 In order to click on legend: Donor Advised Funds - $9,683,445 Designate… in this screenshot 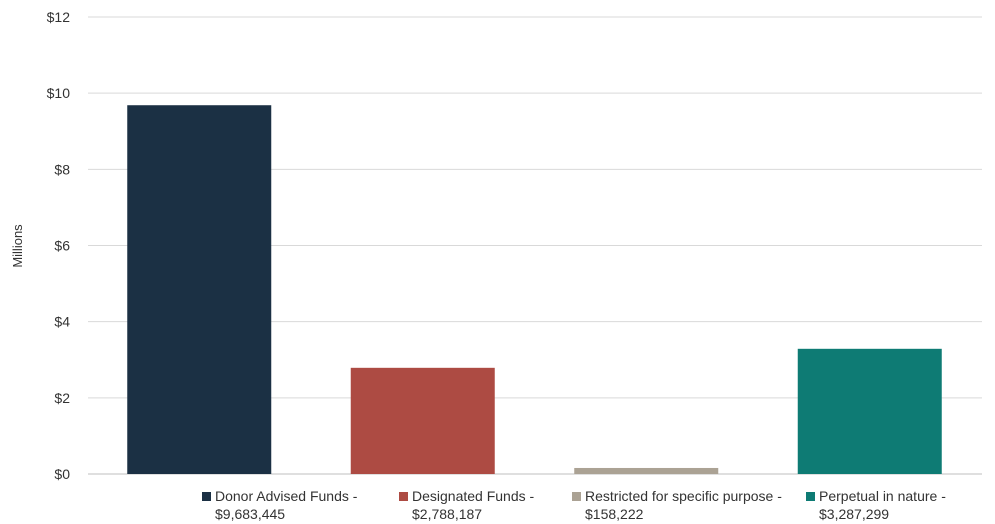, I will do `click(574, 505)`.